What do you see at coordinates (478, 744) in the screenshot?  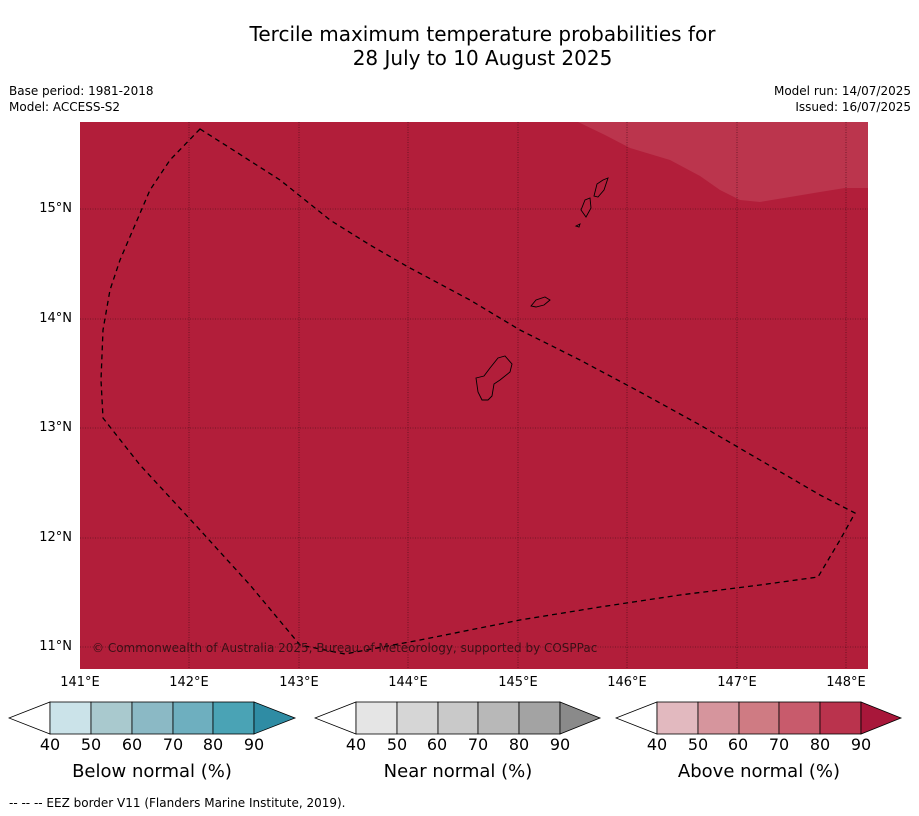 I see `near-tick-70: 70` at bounding box center [478, 744].